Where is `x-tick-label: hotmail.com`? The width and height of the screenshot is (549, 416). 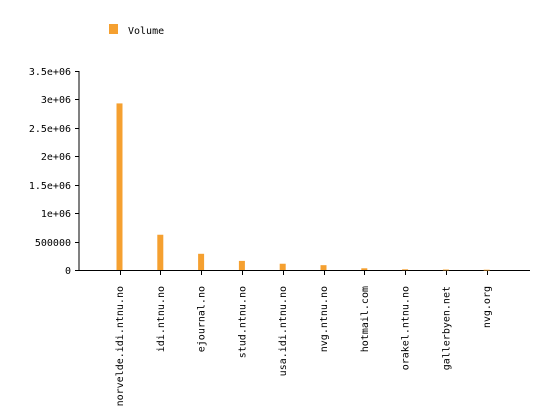
x-tick-label: hotmail.com is located at coordinates (365, 319).